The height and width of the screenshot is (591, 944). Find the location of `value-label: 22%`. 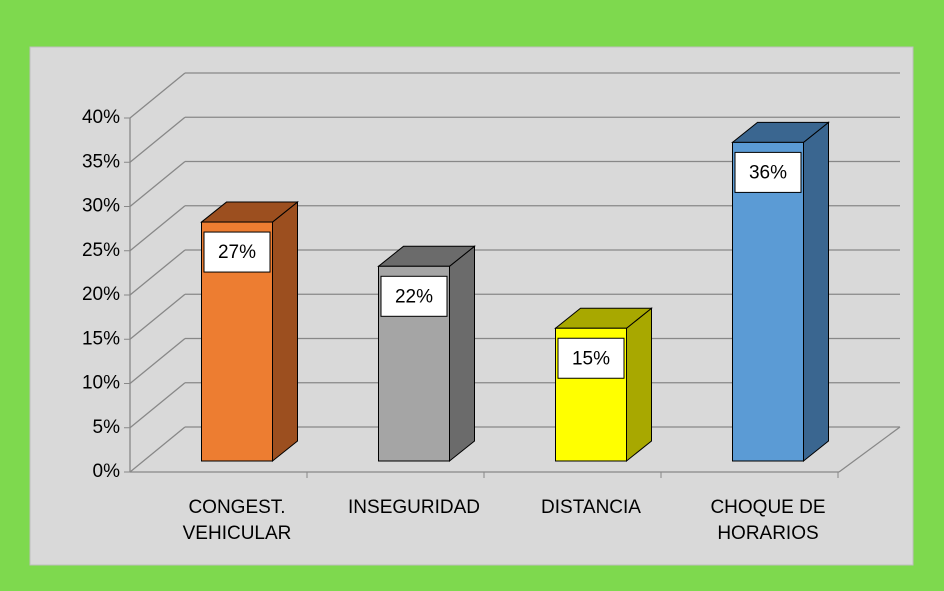

value-label: 22% is located at coordinates (414, 296).